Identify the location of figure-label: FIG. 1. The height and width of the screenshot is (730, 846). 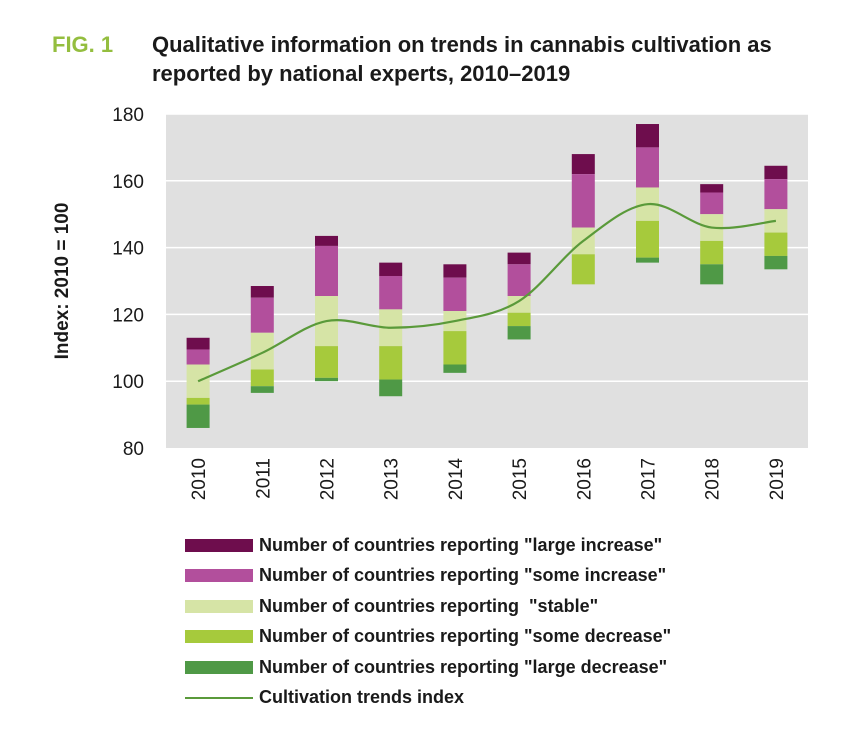
(83, 44).